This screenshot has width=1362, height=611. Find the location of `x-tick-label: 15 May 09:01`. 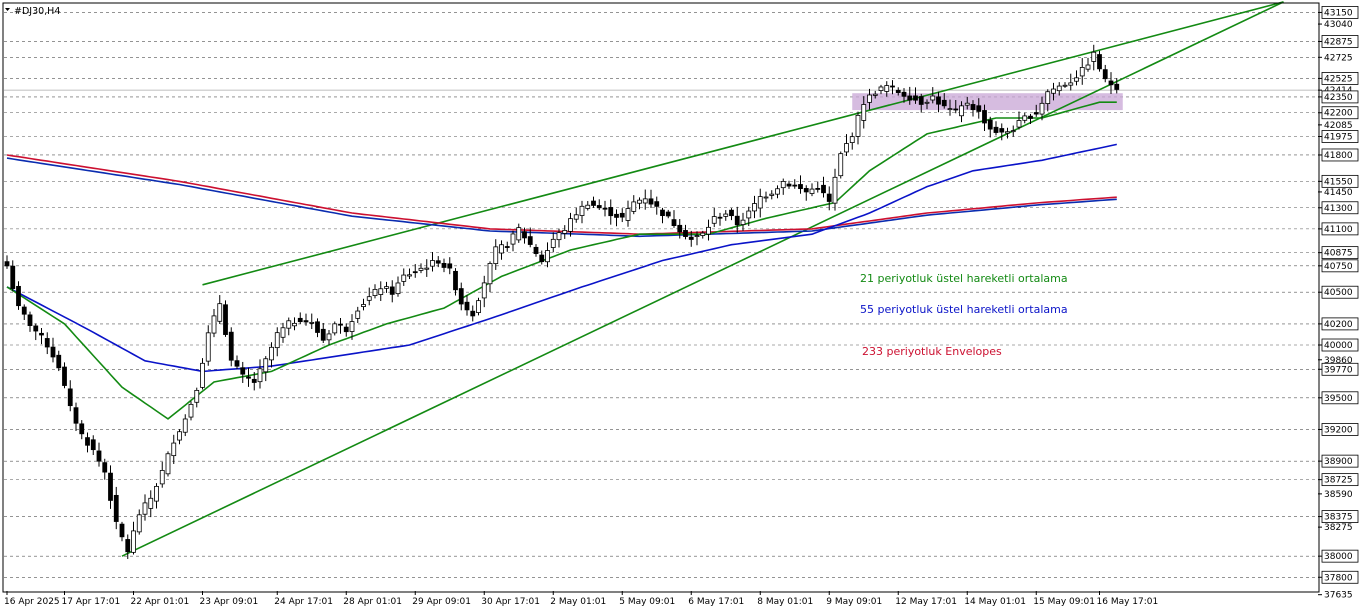

x-tick-label: 15 May 09:01 is located at coordinates (1064, 602).